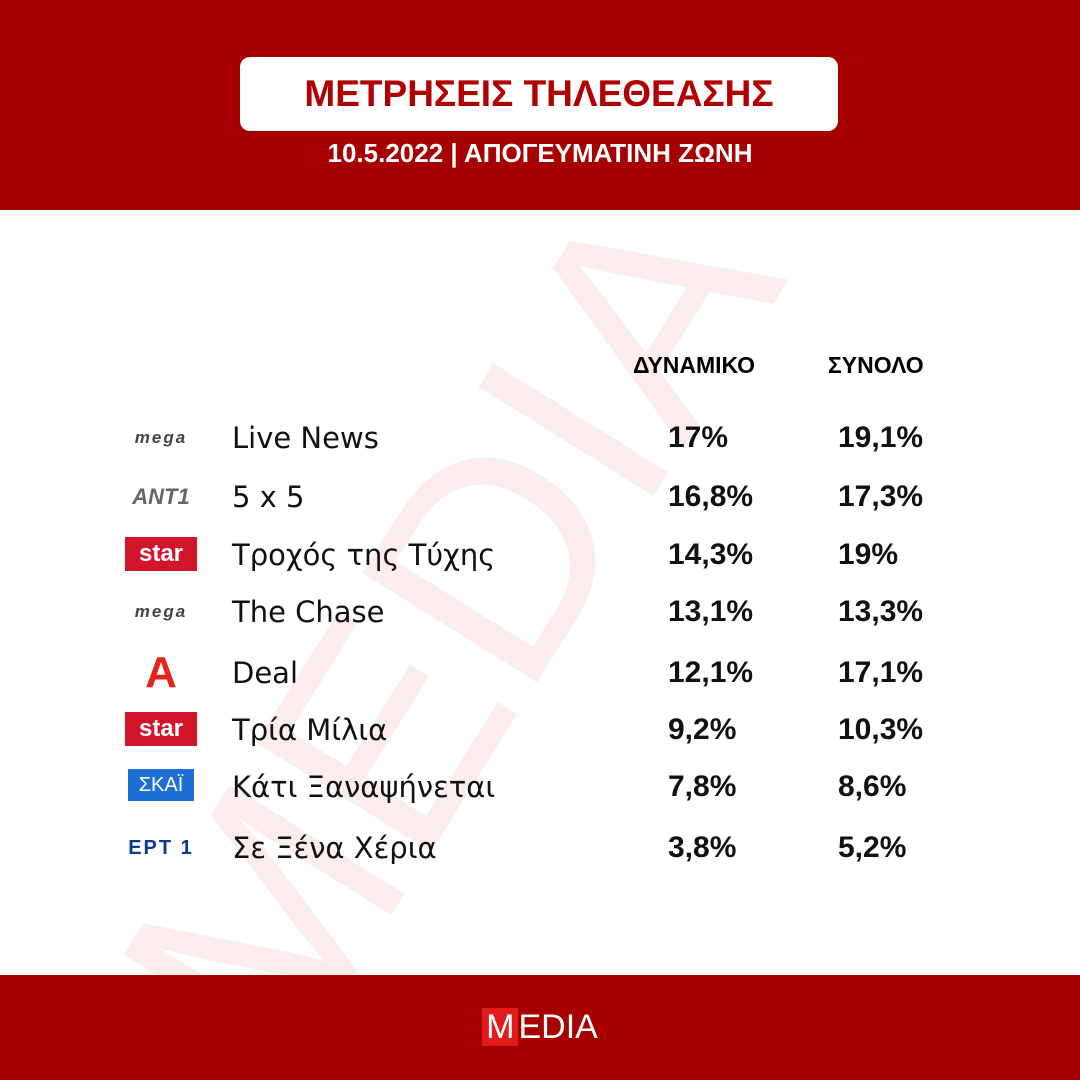 This screenshot has width=1080, height=1080. What do you see at coordinates (694, 365) in the screenshot?
I see `column-header: ΔΥΝΑΜΙΚΟ` at bounding box center [694, 365].